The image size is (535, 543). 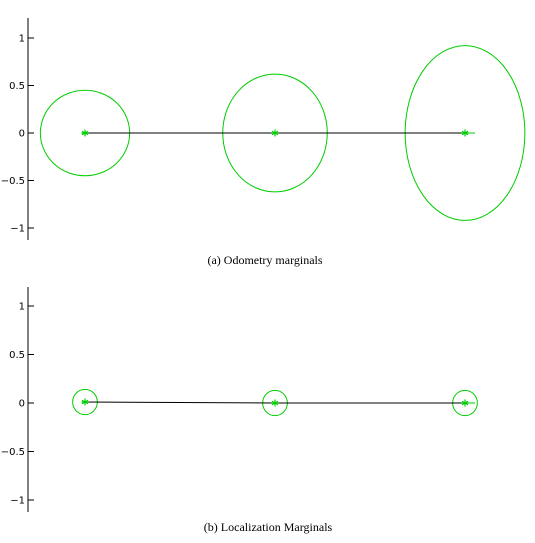 I want to click on caption-localization: (b) Localization Marginals, so click(x=268, y=527).